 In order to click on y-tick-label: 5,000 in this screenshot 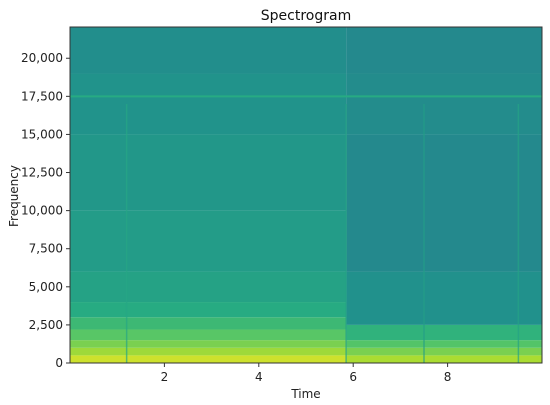, I will do `click(46, 287)`.